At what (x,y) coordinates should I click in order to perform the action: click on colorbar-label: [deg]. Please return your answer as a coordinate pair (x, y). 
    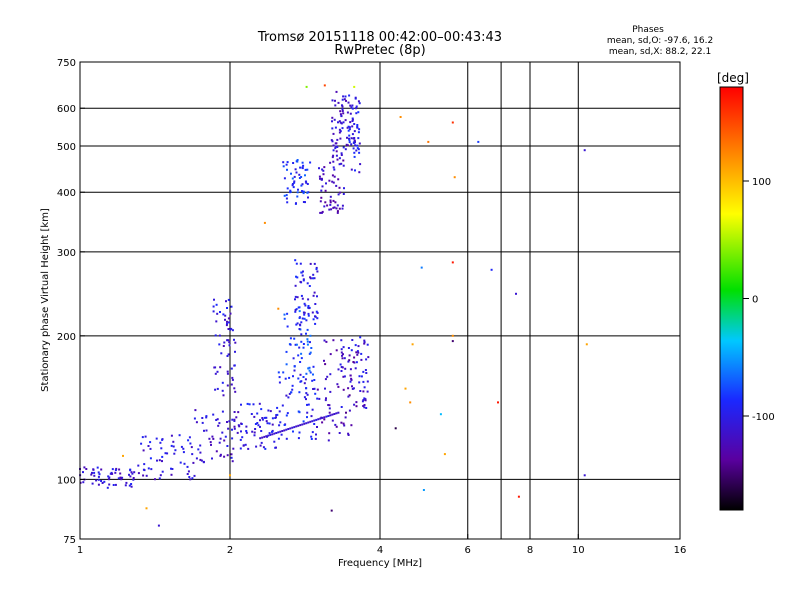
    Looking at the image, I should click on (733, 78).